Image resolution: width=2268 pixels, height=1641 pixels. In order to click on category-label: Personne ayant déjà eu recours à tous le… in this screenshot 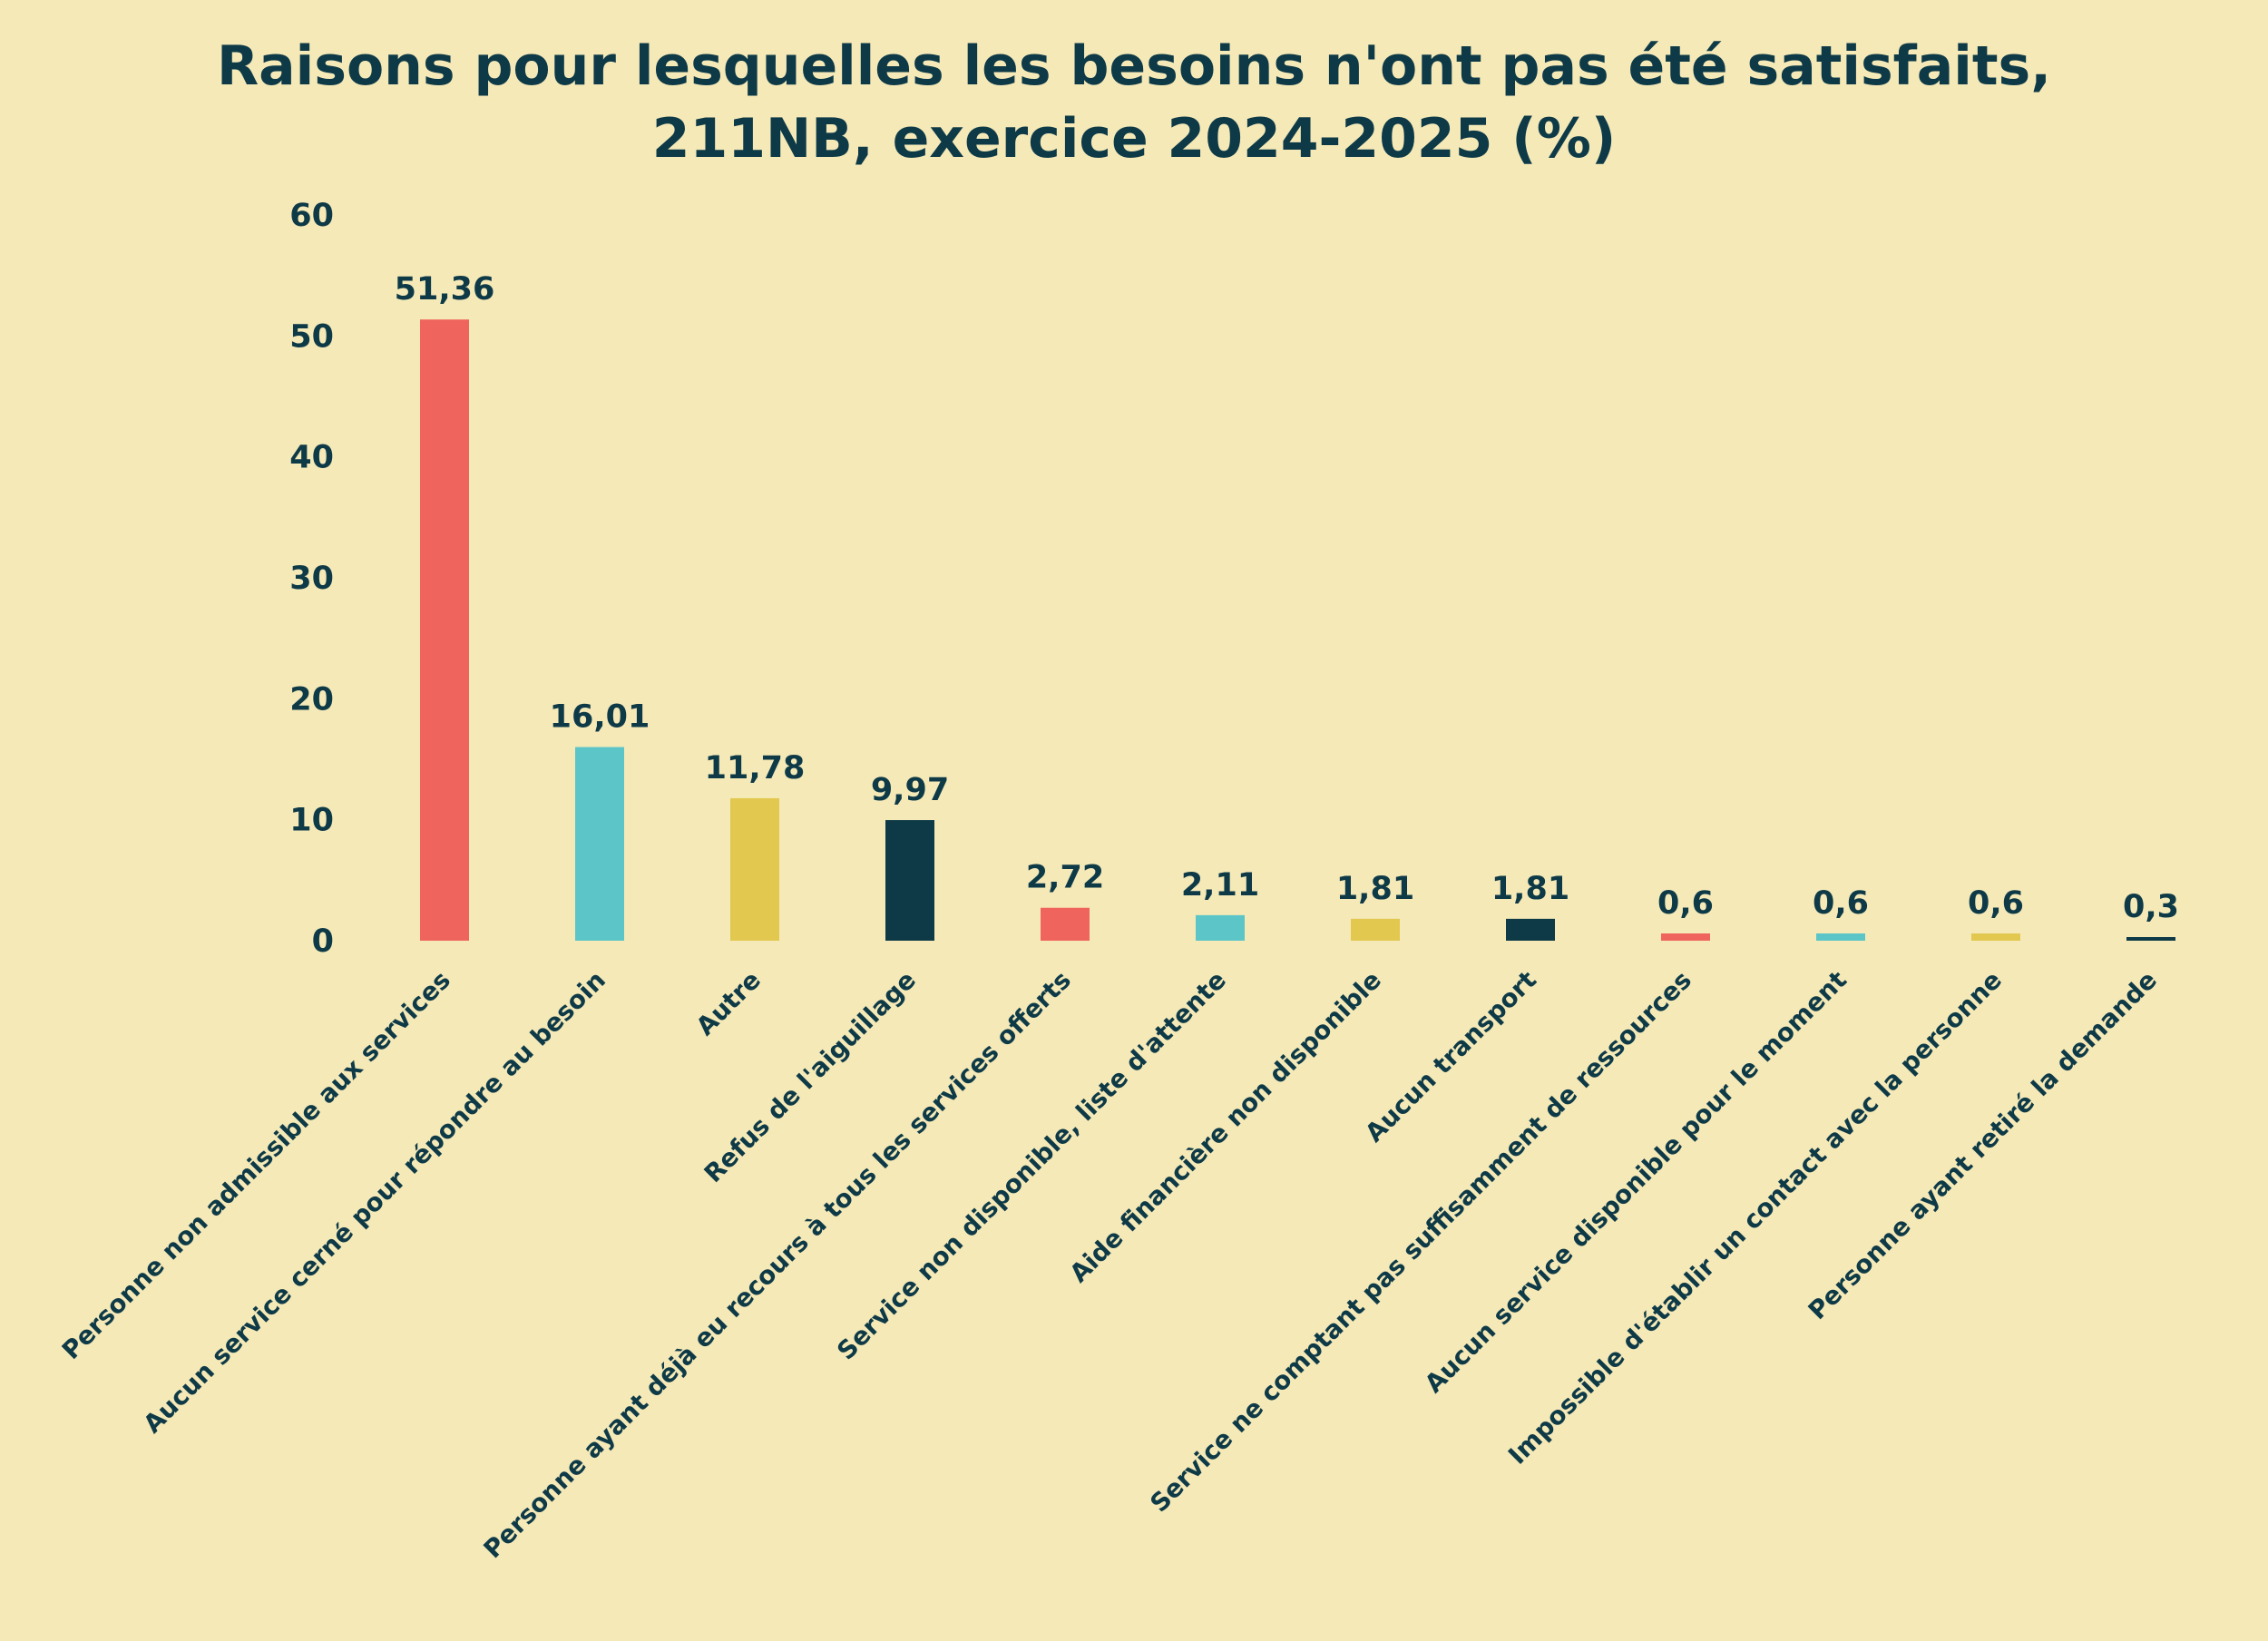, I will do `click(778, 1264)`.